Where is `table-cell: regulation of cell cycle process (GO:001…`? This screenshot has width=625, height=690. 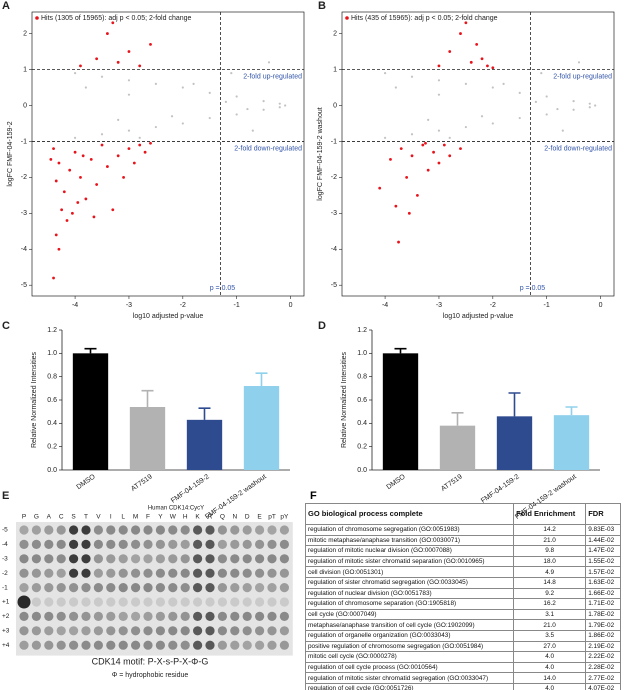
table-cell: regulation of cell cycle process (GO:001… is located at coordinates (409, 667).